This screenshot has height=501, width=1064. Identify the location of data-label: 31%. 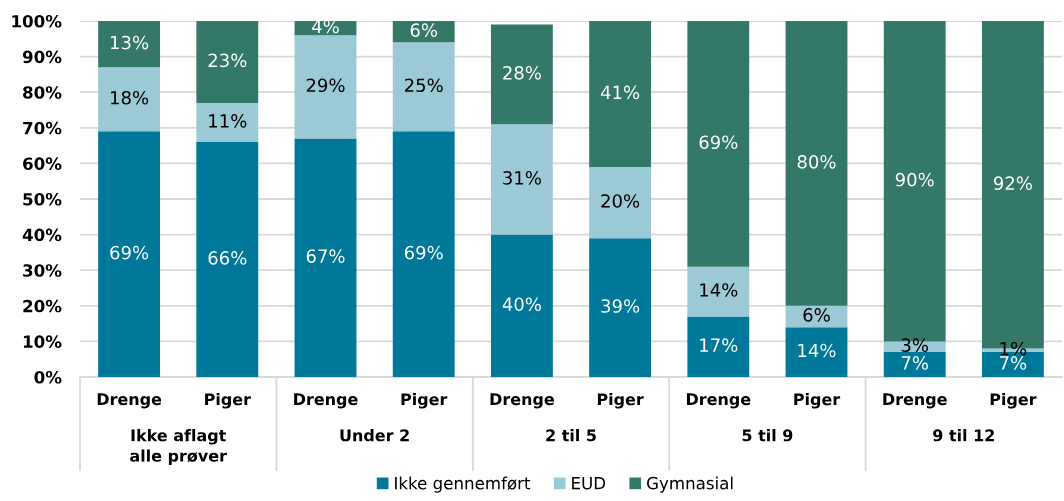
(522, 178).